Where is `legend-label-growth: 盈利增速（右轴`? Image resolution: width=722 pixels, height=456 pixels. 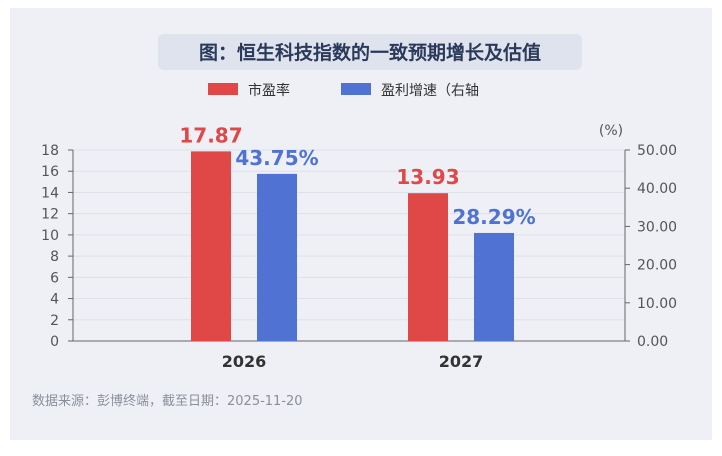
legend-label-growth: 盈利增速（右轴 is located at coordinates (430, 91).